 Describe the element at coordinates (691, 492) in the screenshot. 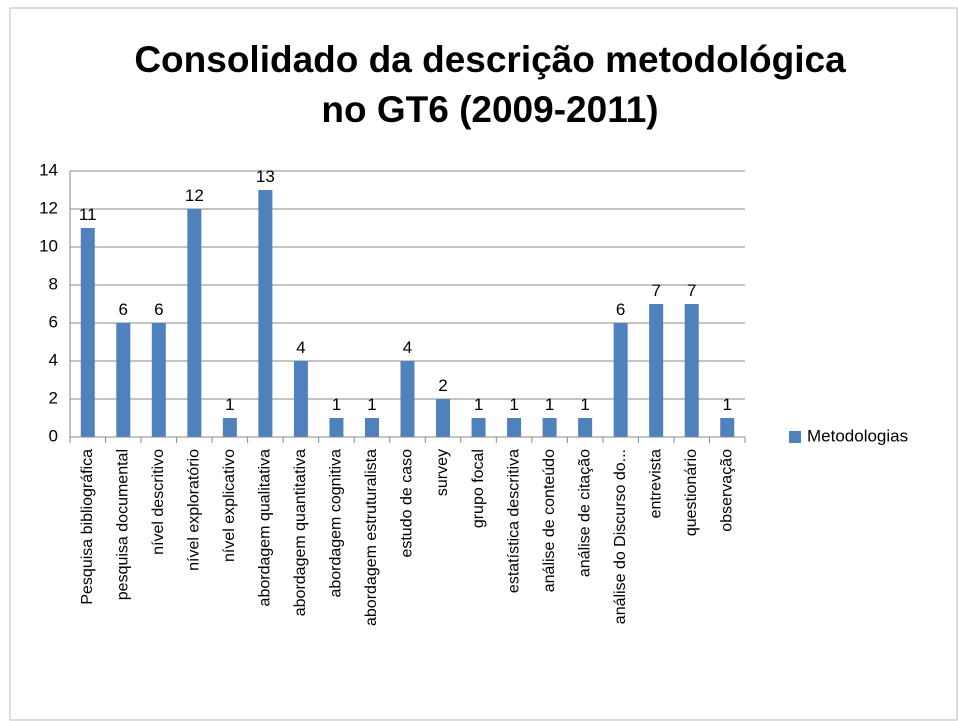

I see `x-tick-label: questionário` at that location.